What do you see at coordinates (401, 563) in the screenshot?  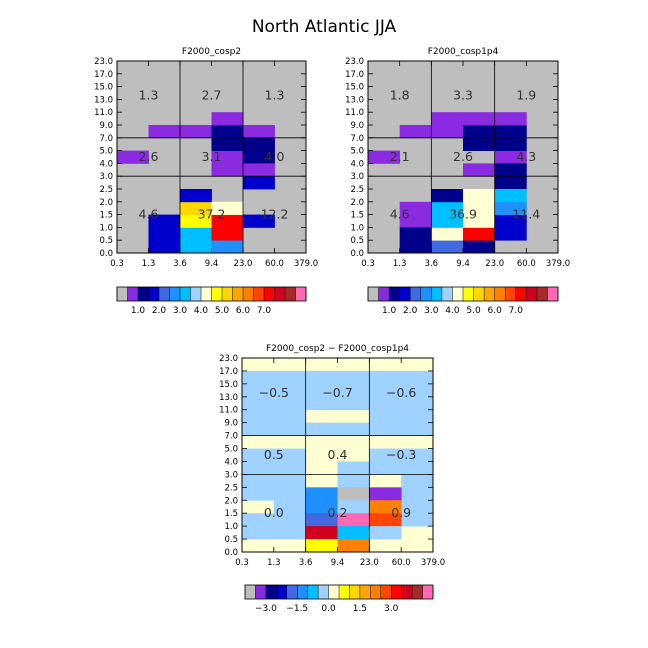 I see `x-tick-label: 60.0` at bounding box center [401, 563].